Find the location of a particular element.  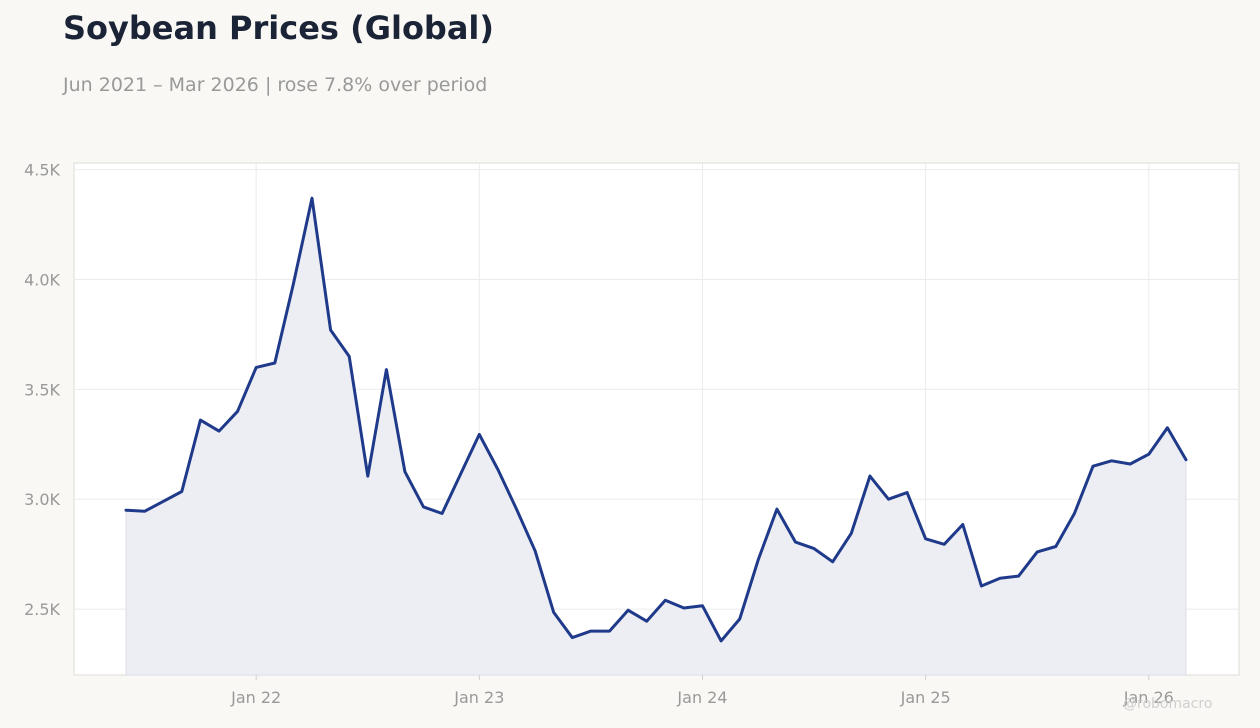

x-tick-label: Jan 23 is located at coordinates (478, 697).